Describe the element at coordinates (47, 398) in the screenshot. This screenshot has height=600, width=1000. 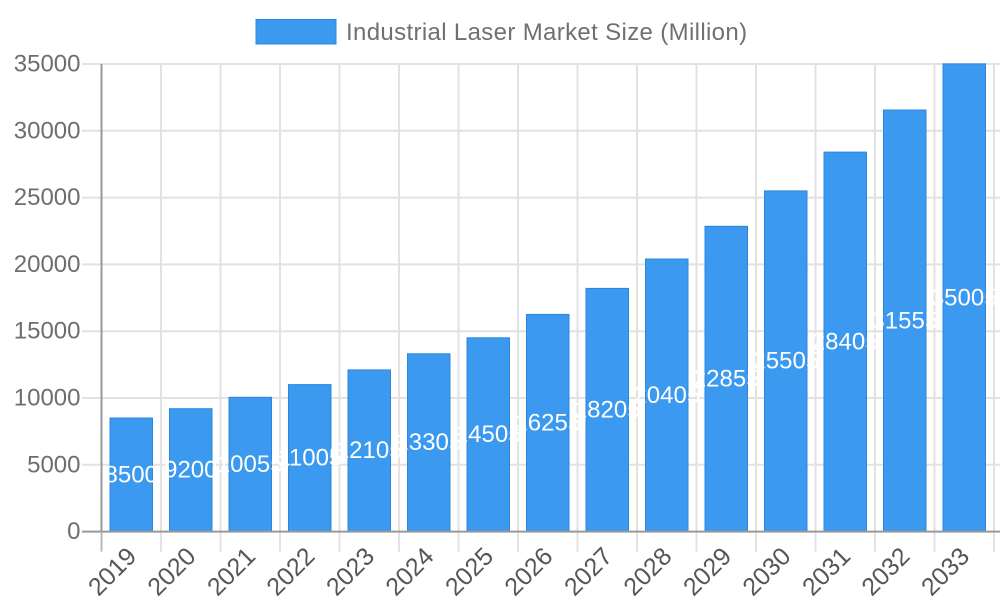
I see `svg-text: 10000` at that location.